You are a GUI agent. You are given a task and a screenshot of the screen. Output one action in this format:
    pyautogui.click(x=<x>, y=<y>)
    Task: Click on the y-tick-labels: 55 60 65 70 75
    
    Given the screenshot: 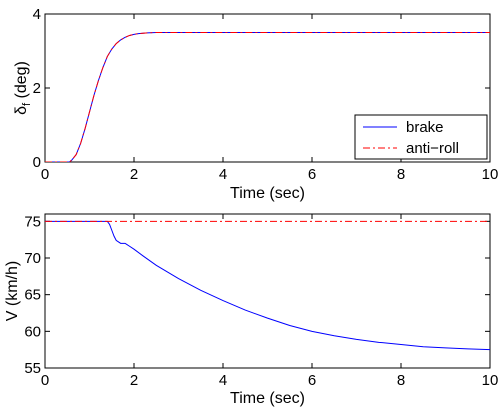 What is the action you would take?
    pyautogui.click(x=32, y=295)
    